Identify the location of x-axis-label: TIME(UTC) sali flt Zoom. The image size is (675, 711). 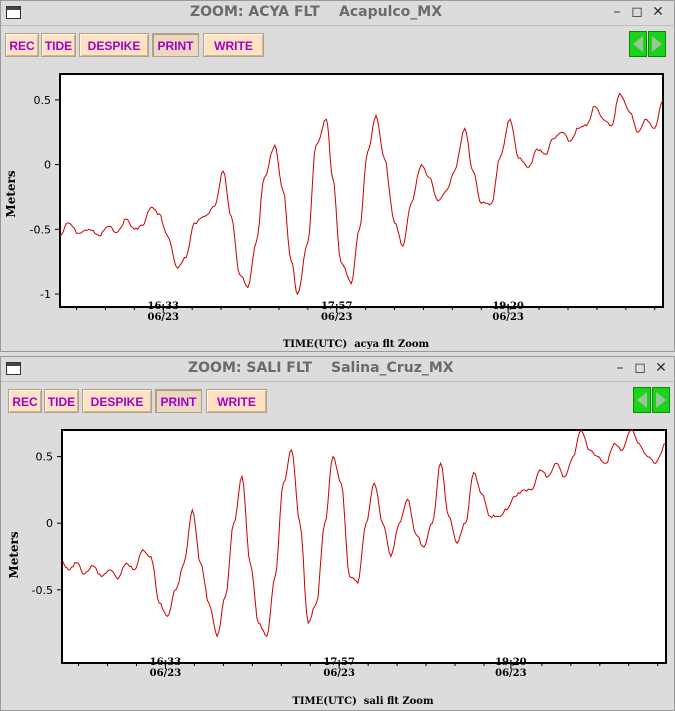
(363, 701).